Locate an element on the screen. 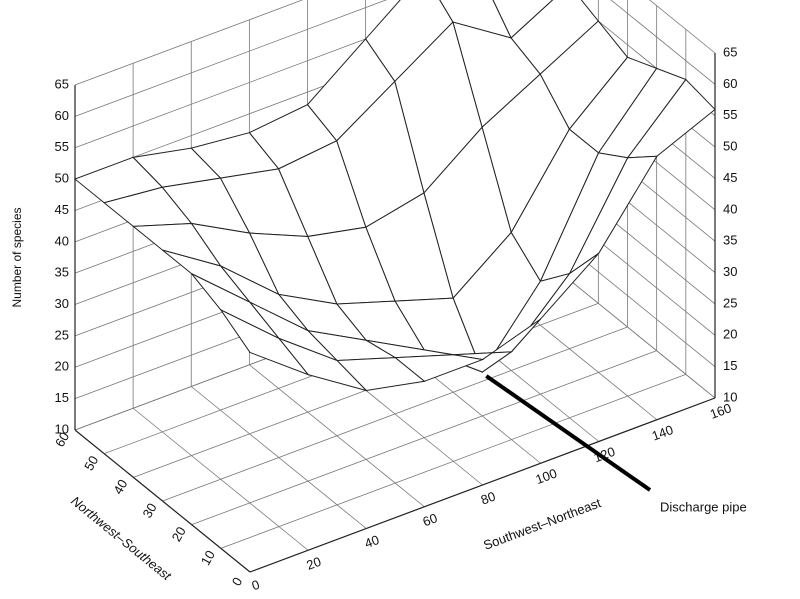 The image size is (800, 599). x-tick-label: 20 is located at coordinates (313, 563).